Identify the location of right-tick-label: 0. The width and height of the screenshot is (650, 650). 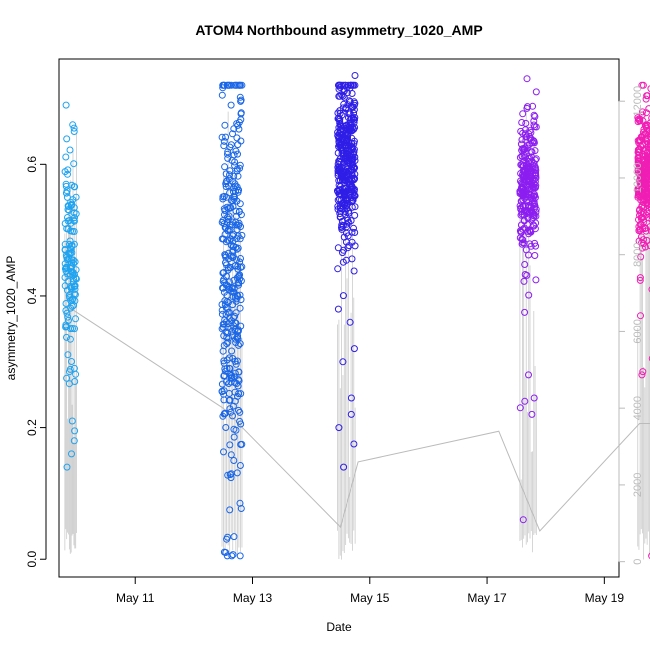
(638, 562).